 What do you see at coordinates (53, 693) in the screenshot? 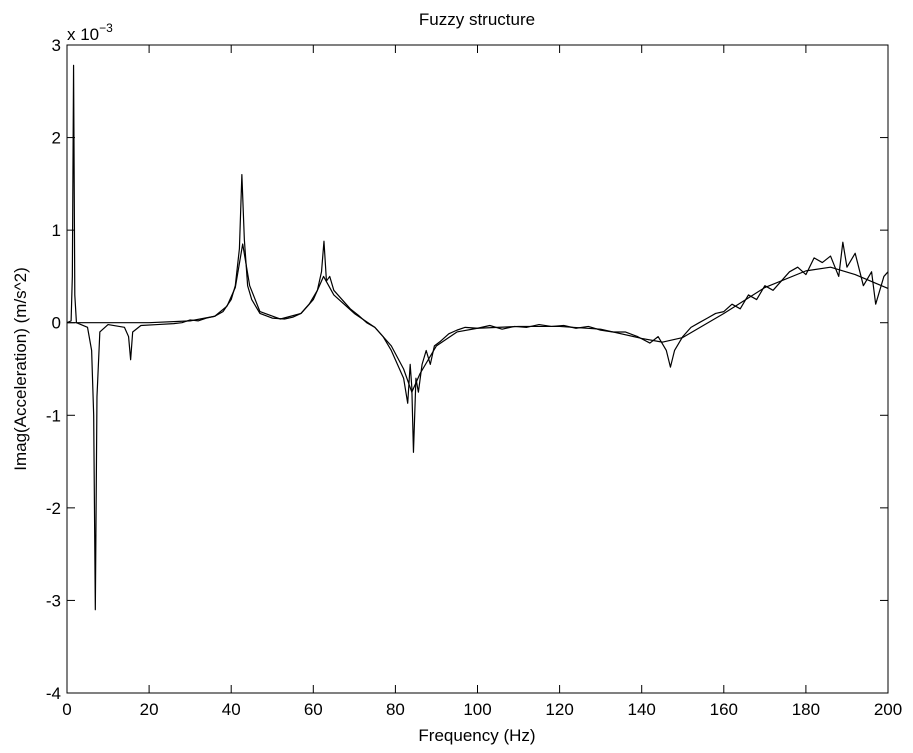
I see `y-tick-label: -4` at bounding box center [53, 693].